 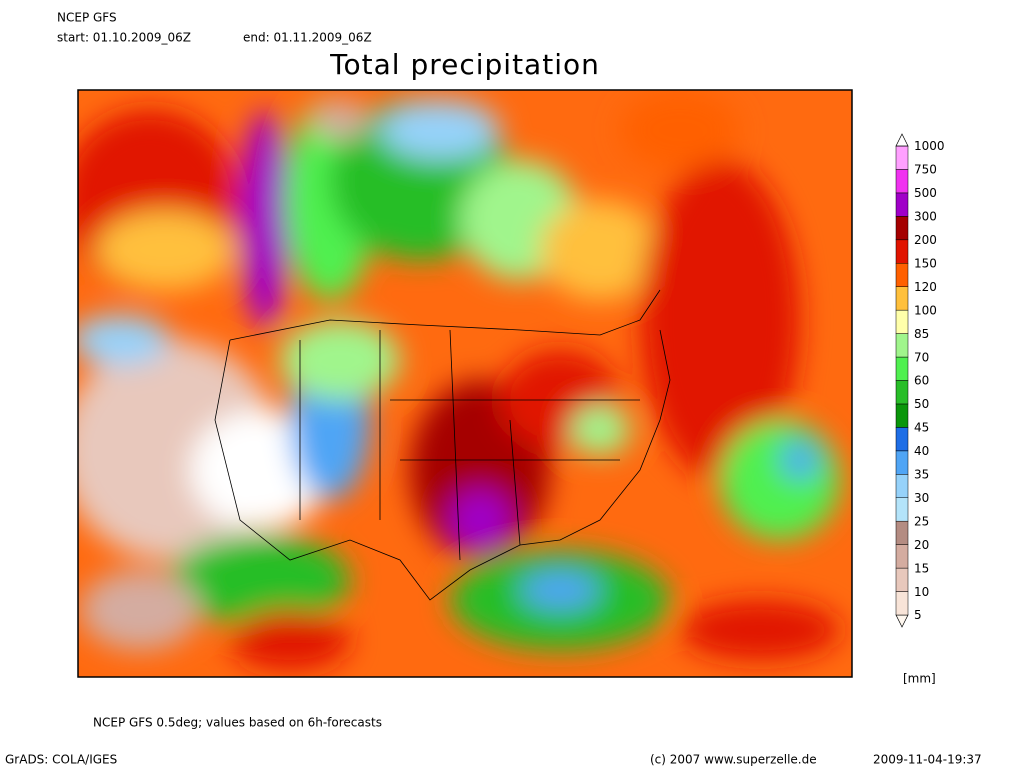 I want to click on model-label: NCEP GFS, so click(x=87, y=18).